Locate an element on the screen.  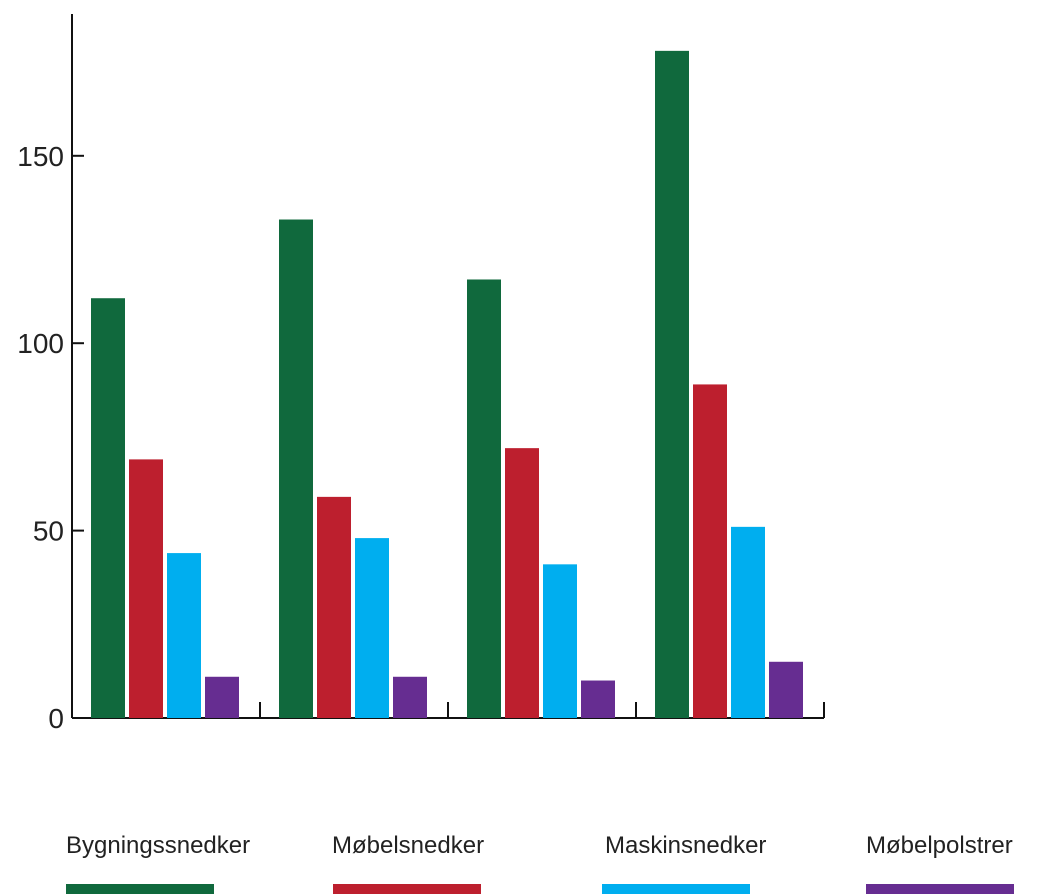
legend-label-1: Bygningssnedker is located at coordinates (158, 845).